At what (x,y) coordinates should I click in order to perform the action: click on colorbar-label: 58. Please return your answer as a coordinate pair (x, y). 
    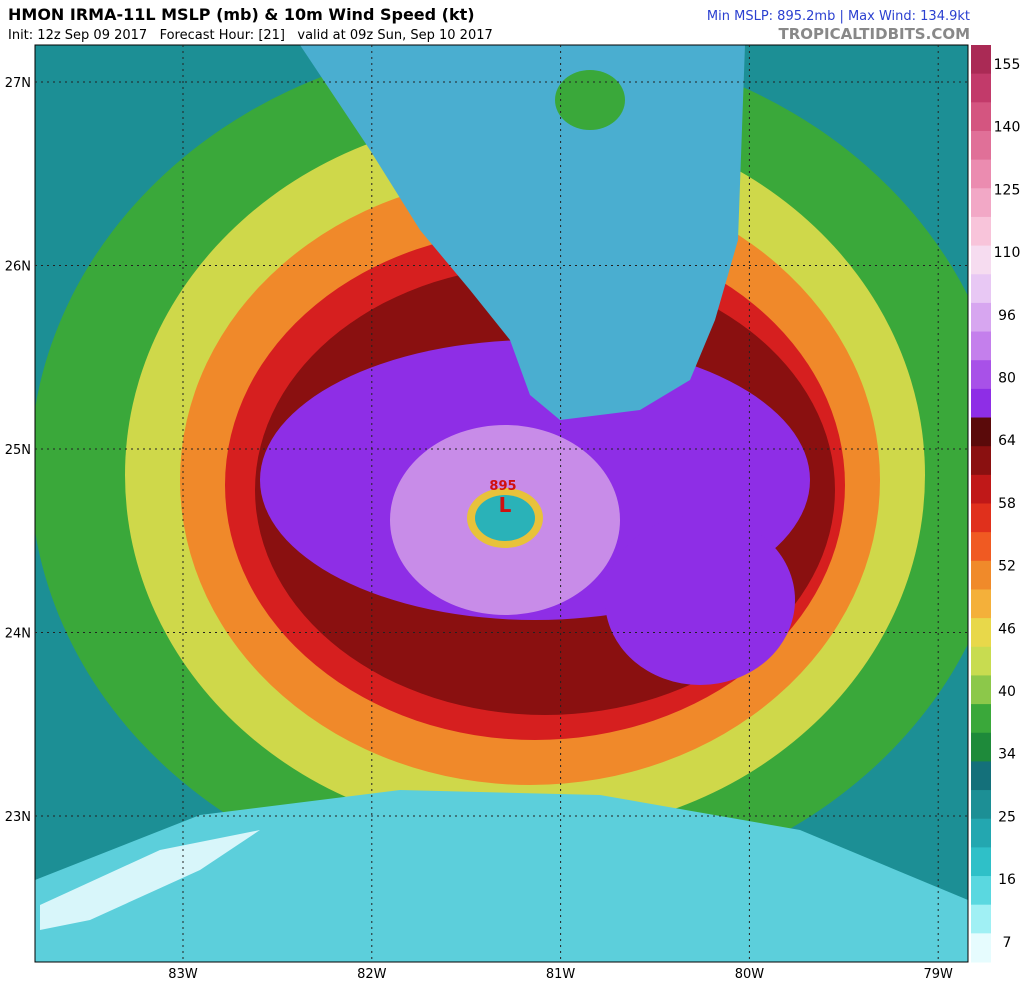
    Looking at the image, I should click on (1007, 504).